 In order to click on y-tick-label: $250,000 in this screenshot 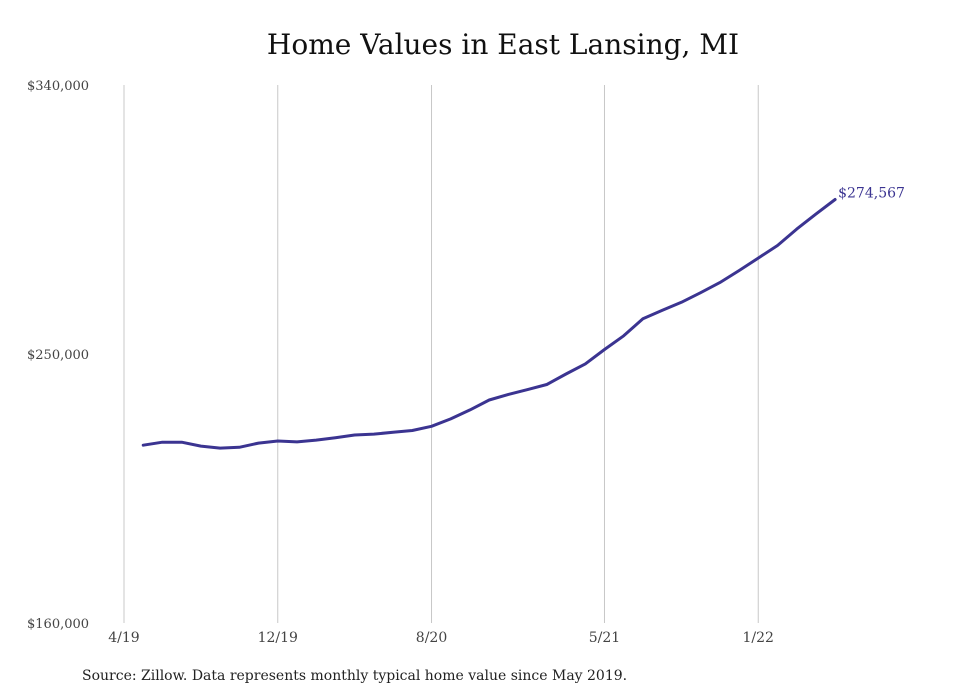, I will do `click(58, 355)`.